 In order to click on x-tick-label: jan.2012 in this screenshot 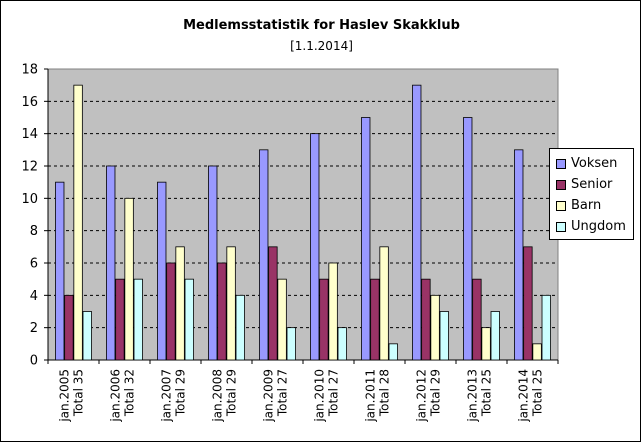, I will do `click(422, 396)`.